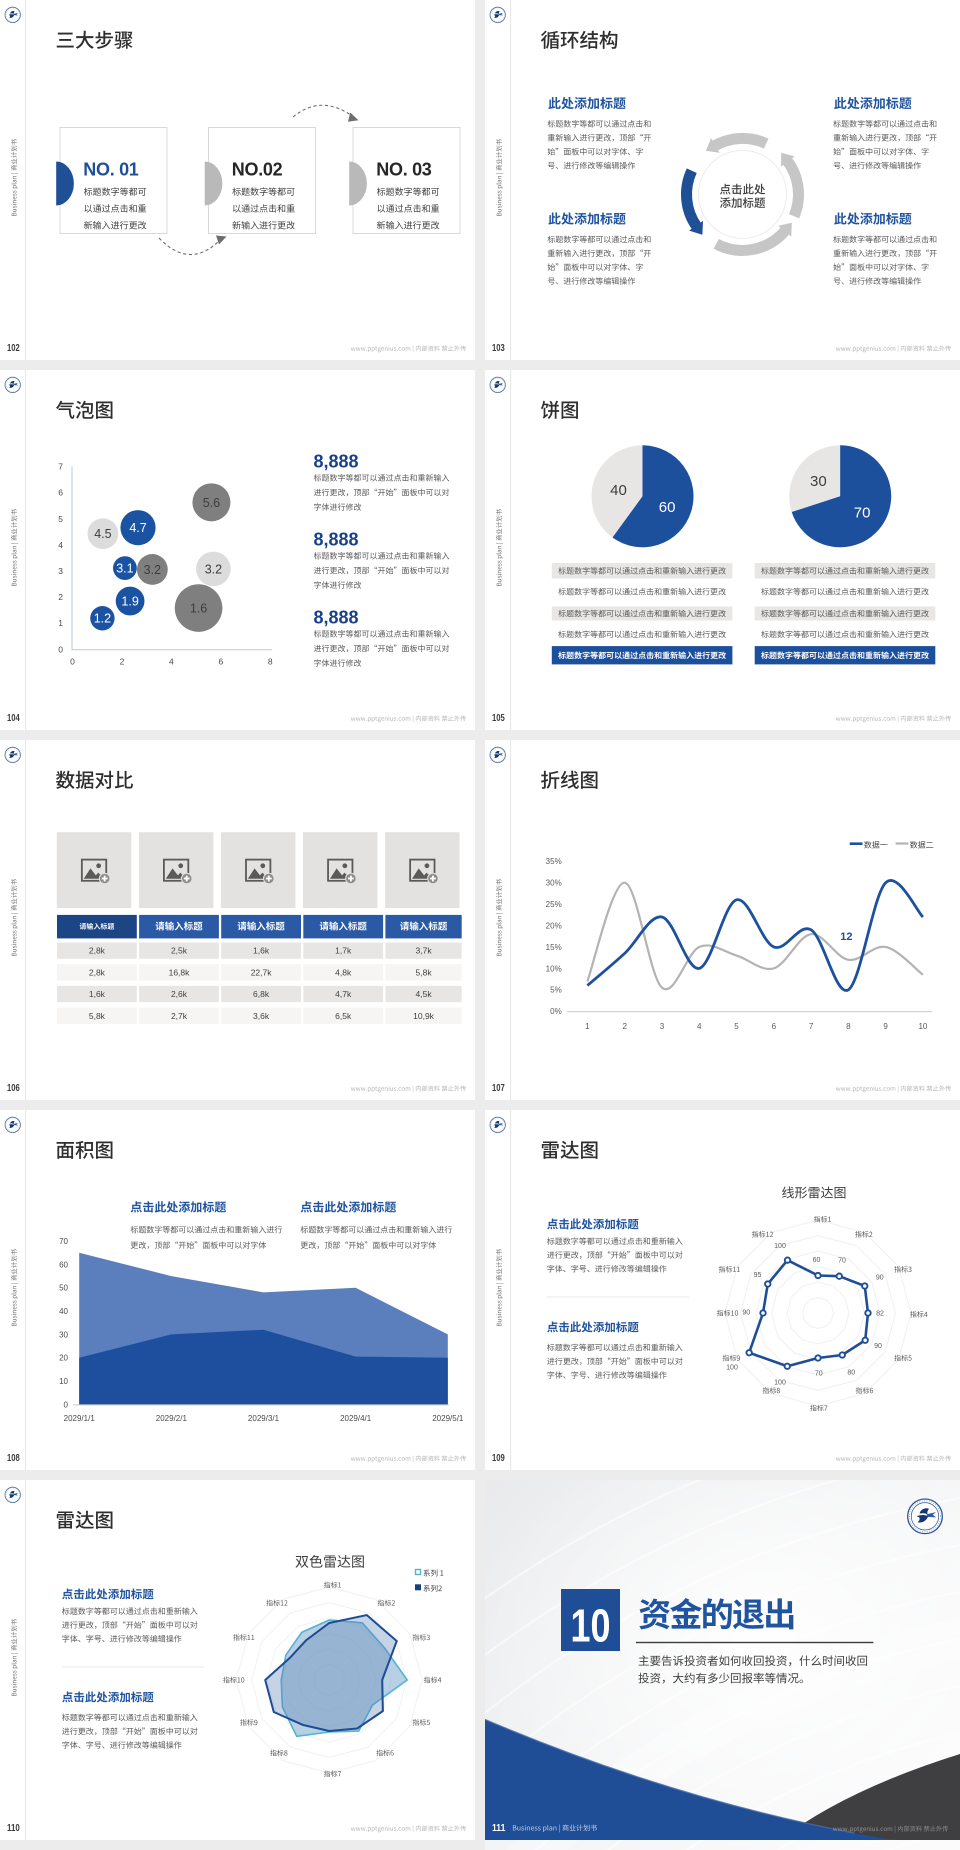 The width and height of the screenshot is (960, 1850). Describe the element at coordinates (257, 170) in the screenshot. I see `svg-text: NO.02` at that location.